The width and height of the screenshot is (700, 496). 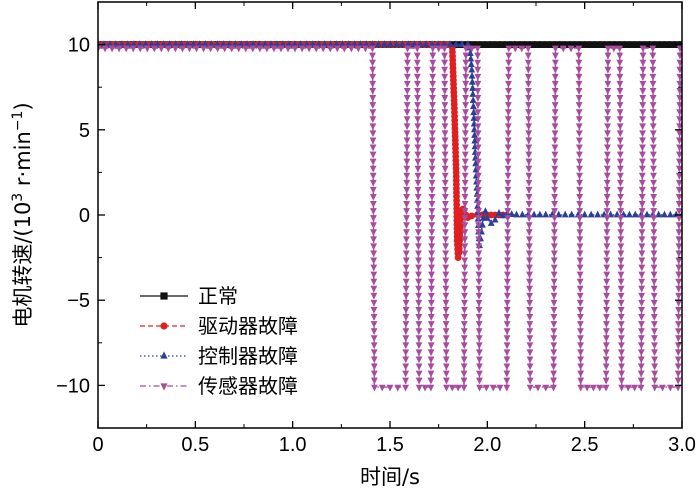 I want to click on x-tick-label: 0.5, so click(x=195, y=445).